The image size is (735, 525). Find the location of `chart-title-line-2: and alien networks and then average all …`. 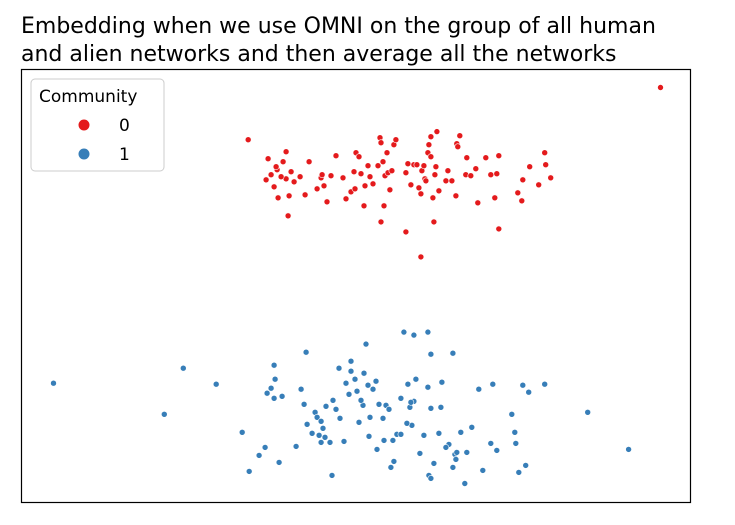

chart-title-line-2: and alien networks and then average all … is located at coordinates (318, 54).